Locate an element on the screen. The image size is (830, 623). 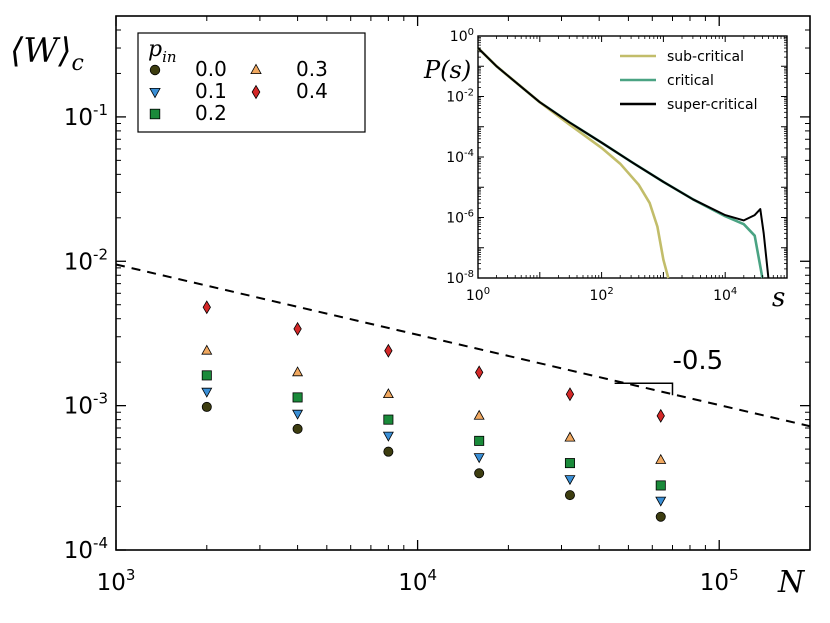
slope-bracket is located at coordinates (644, 389).